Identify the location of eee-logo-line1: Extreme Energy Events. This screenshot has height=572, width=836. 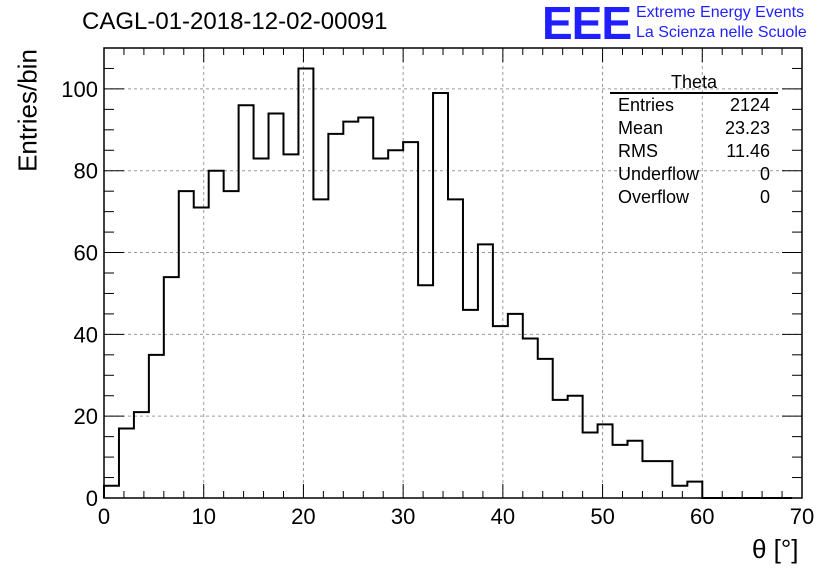
(720, 12).